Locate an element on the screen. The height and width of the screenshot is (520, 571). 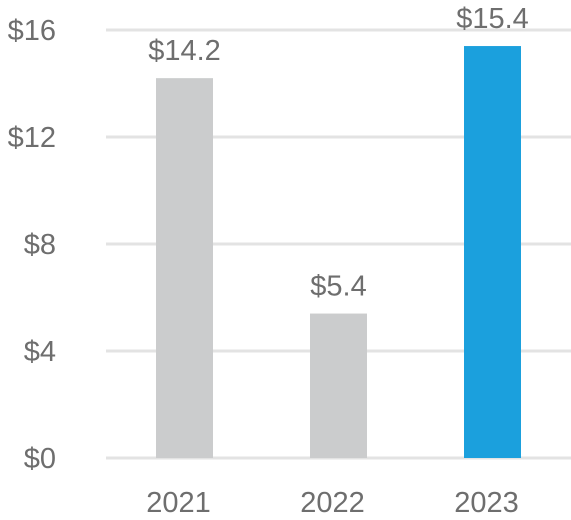
x-axis-tick-labels: 2021 2022 2023 is located at coordinates (332, 503).